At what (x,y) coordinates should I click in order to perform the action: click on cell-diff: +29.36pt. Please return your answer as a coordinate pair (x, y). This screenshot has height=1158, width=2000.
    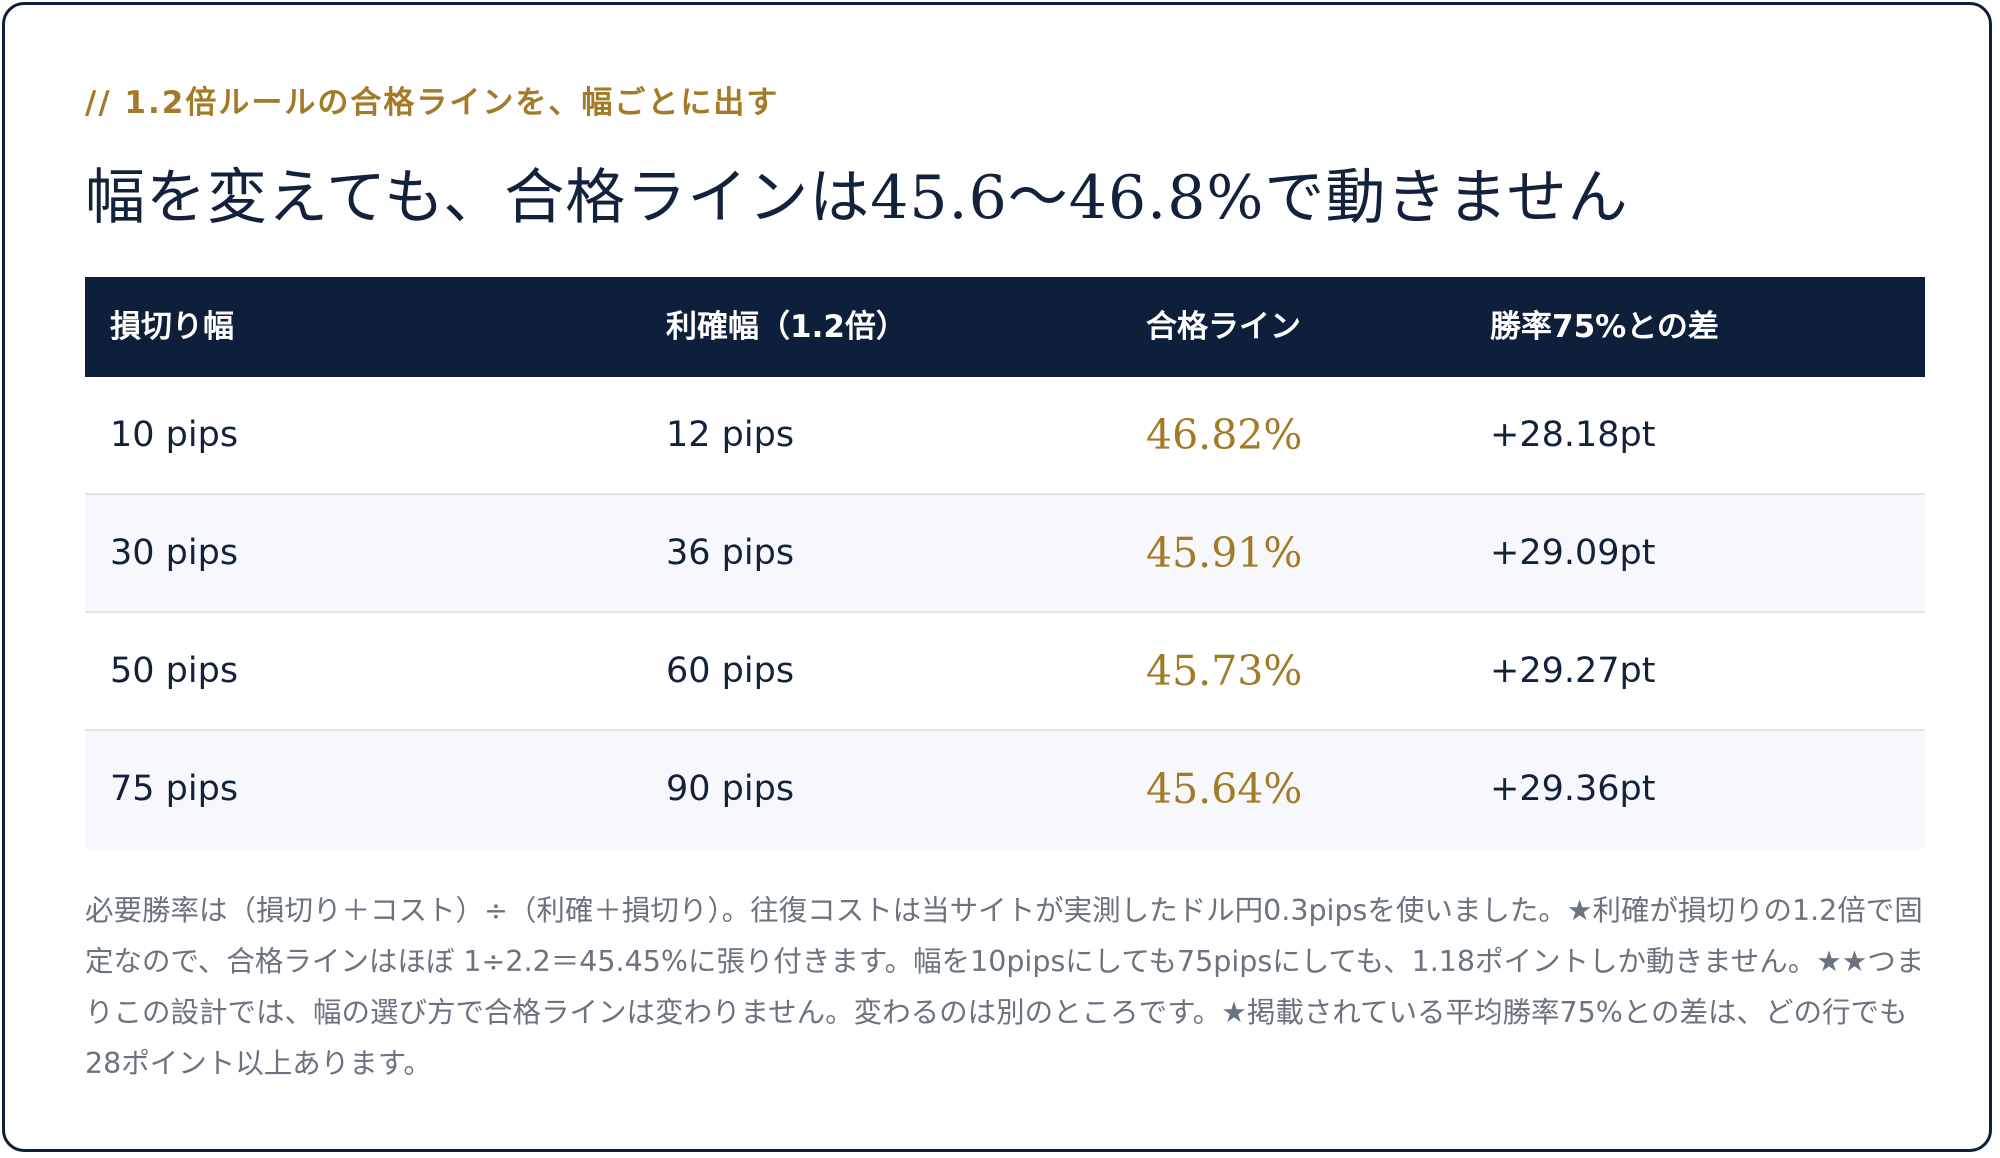
    Looking at the image, I should click on (1573, 789).